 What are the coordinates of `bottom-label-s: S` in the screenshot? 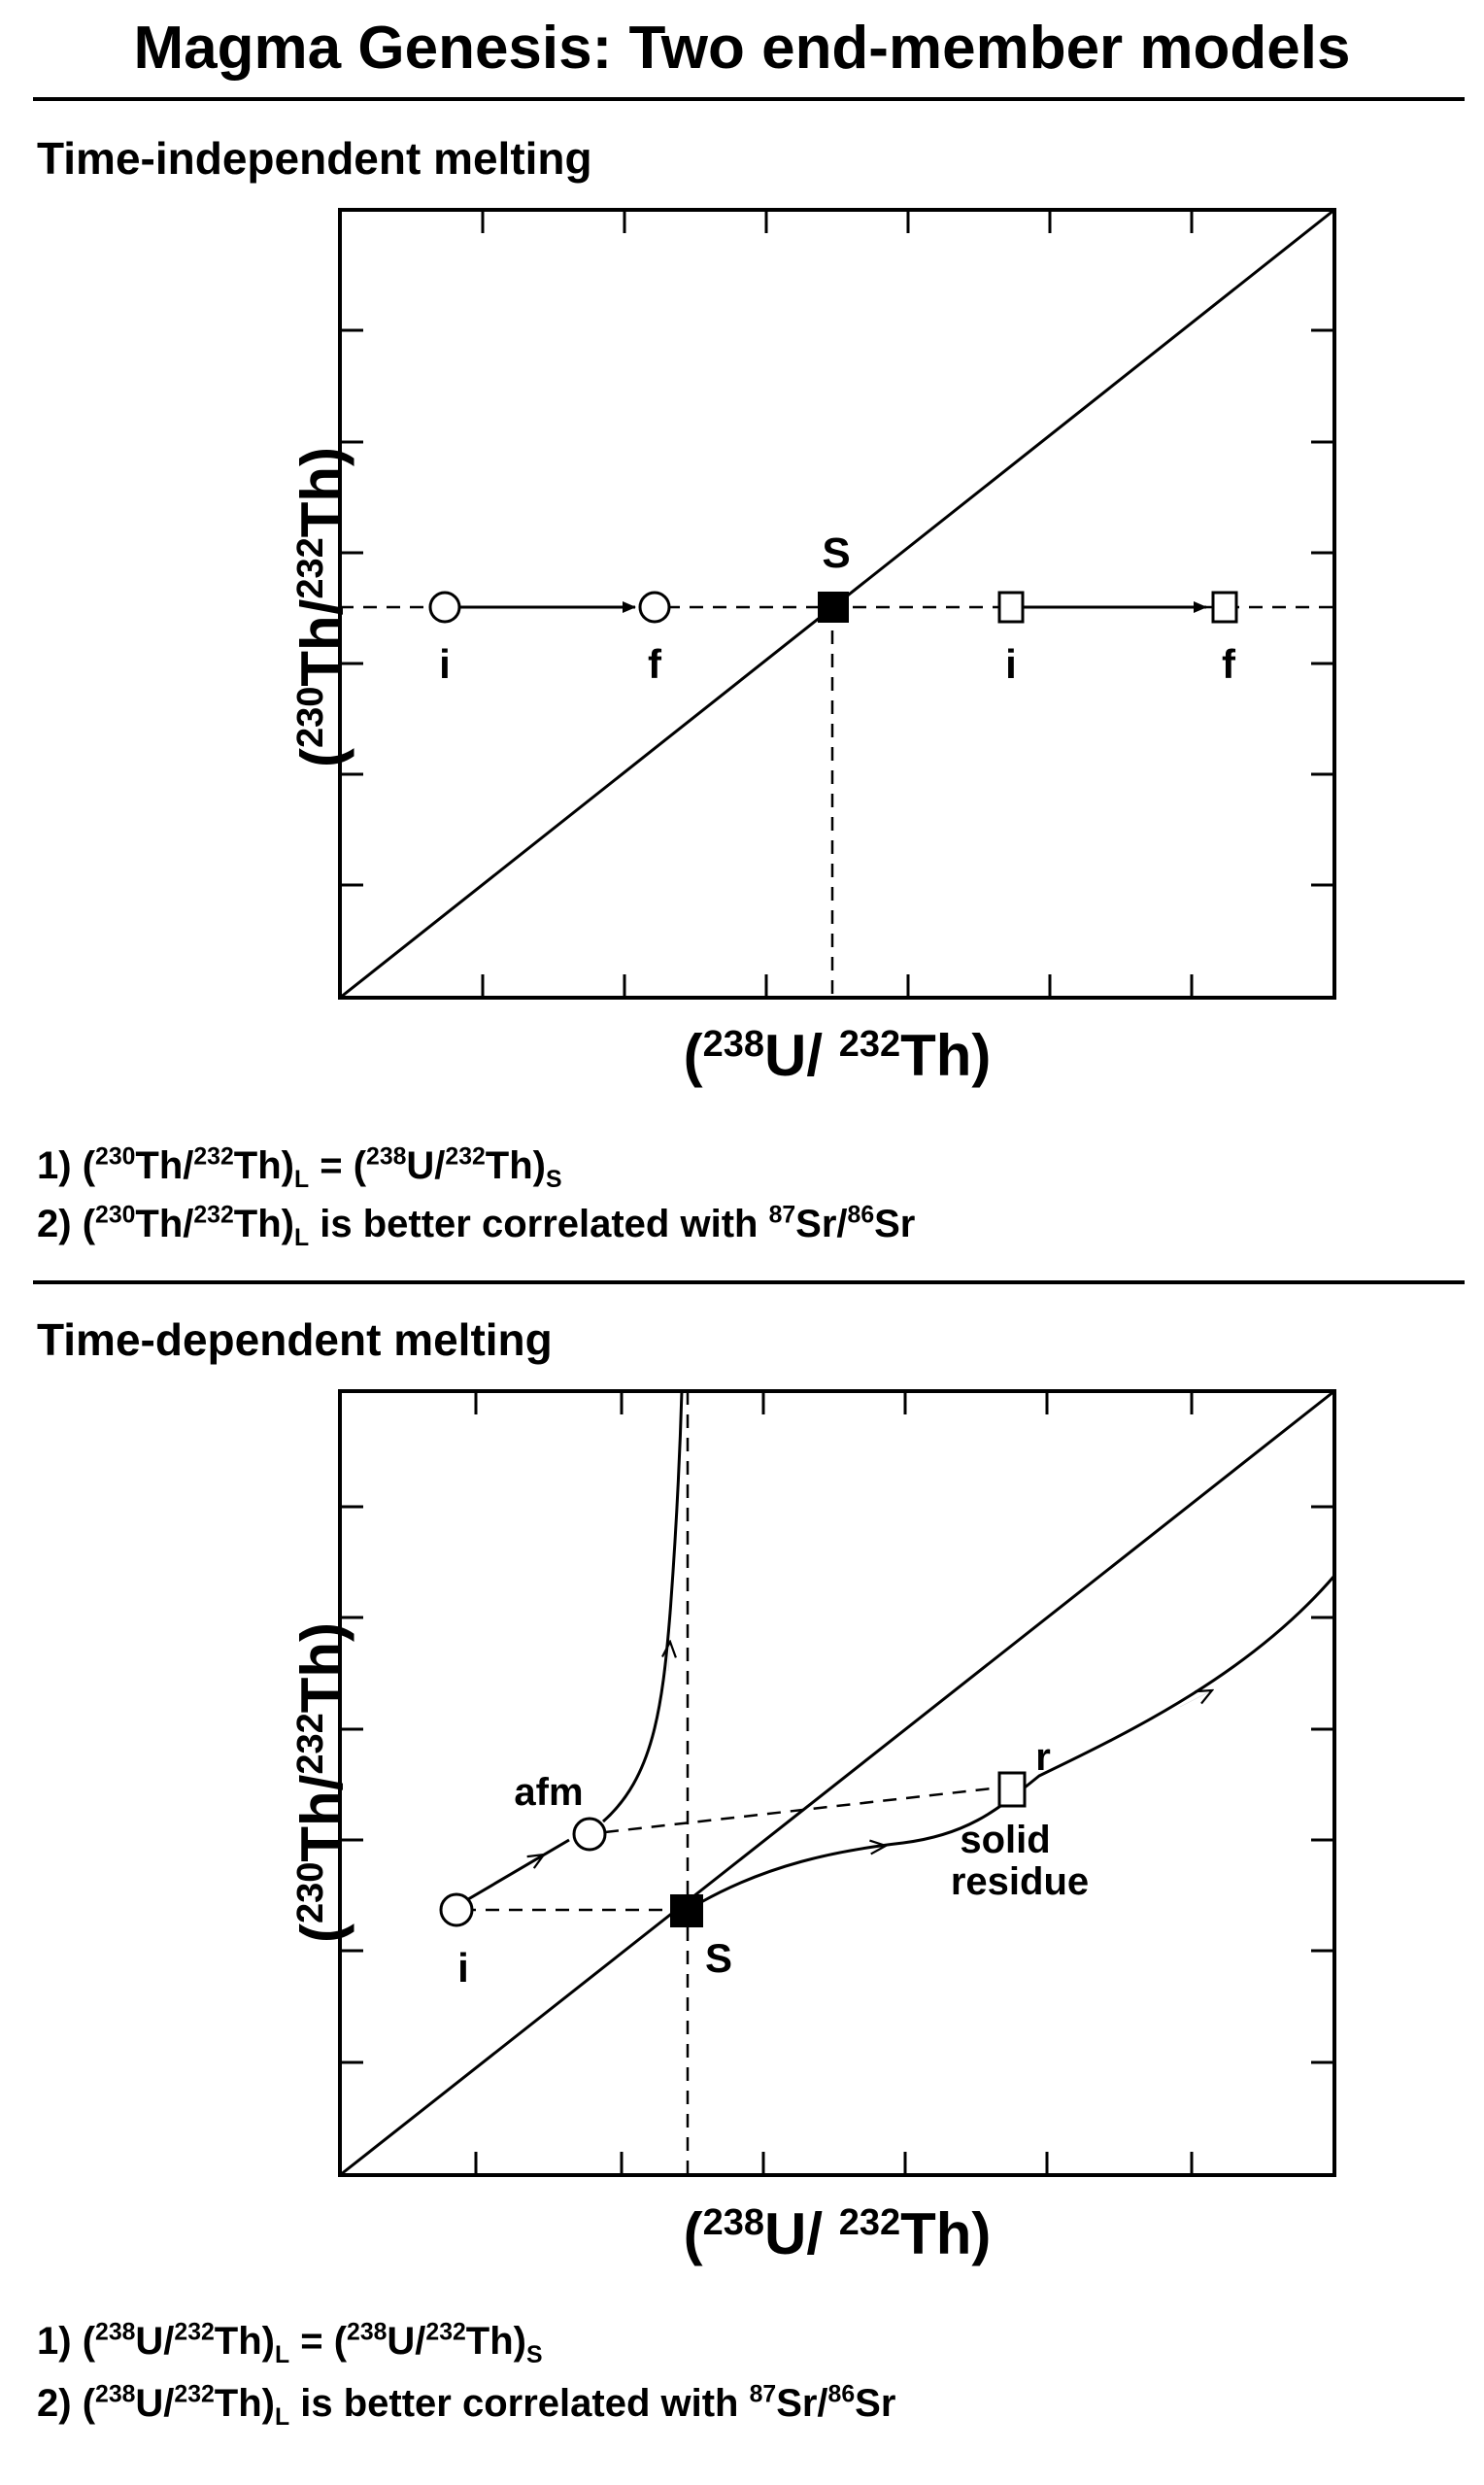 It's located at (718, 1958).